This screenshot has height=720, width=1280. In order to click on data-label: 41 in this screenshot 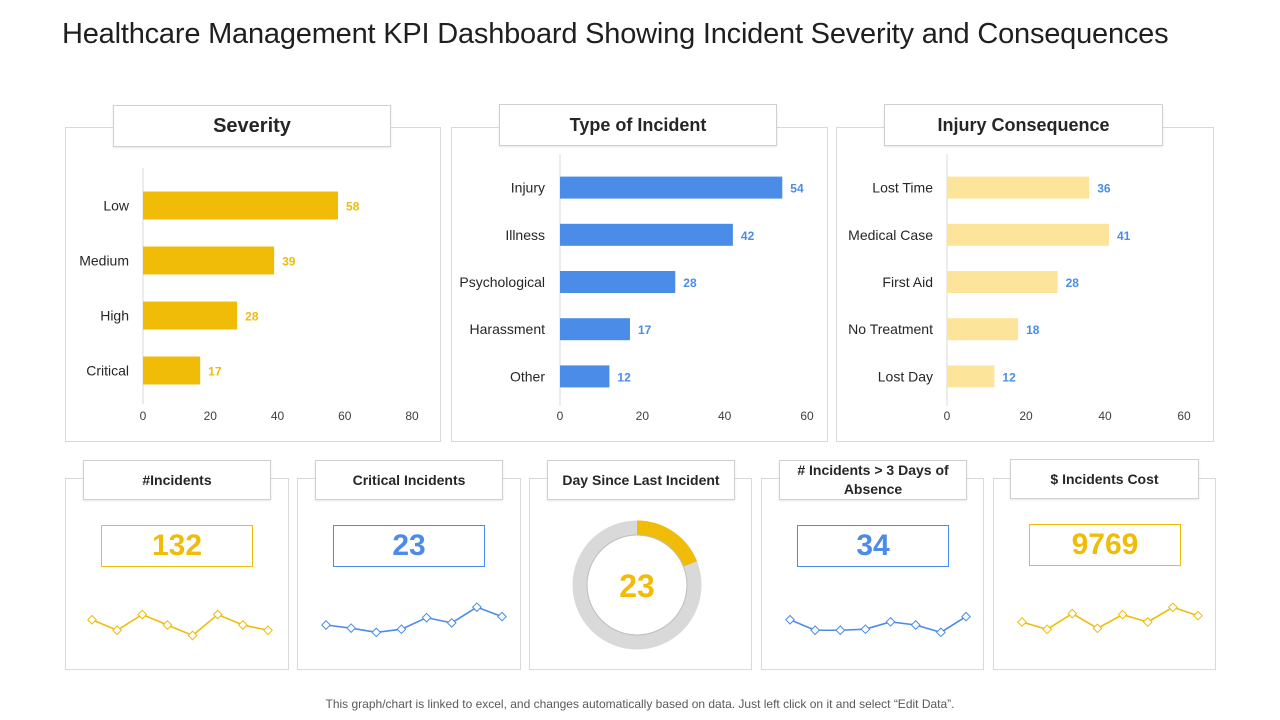, I will do `click(1124, 236)`.